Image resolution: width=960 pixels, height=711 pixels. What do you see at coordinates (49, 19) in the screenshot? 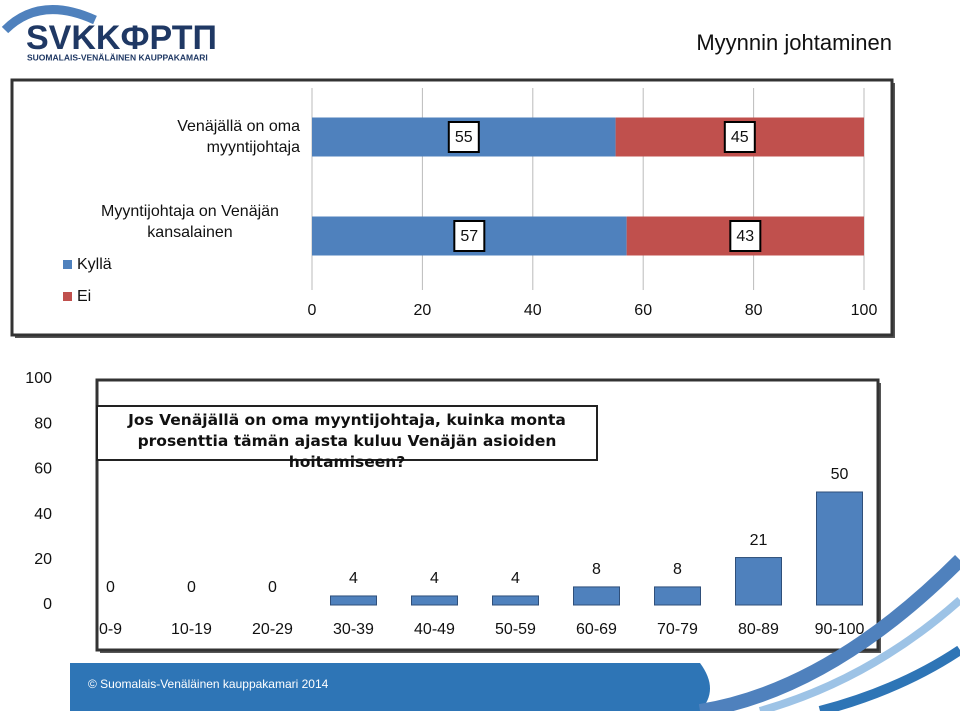
I see `logo-swoosh` at bounding box center [49, 19].